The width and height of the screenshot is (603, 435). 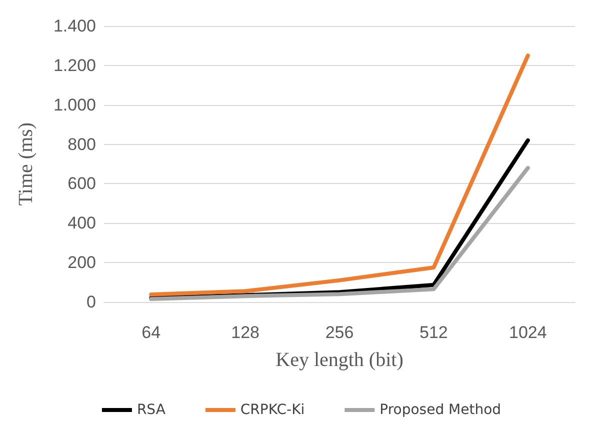 What do you see at coordinates (272, 410) in the screenshot?
I see `legend-label: CRPKC-Ki` at bounding box center [272, 410].